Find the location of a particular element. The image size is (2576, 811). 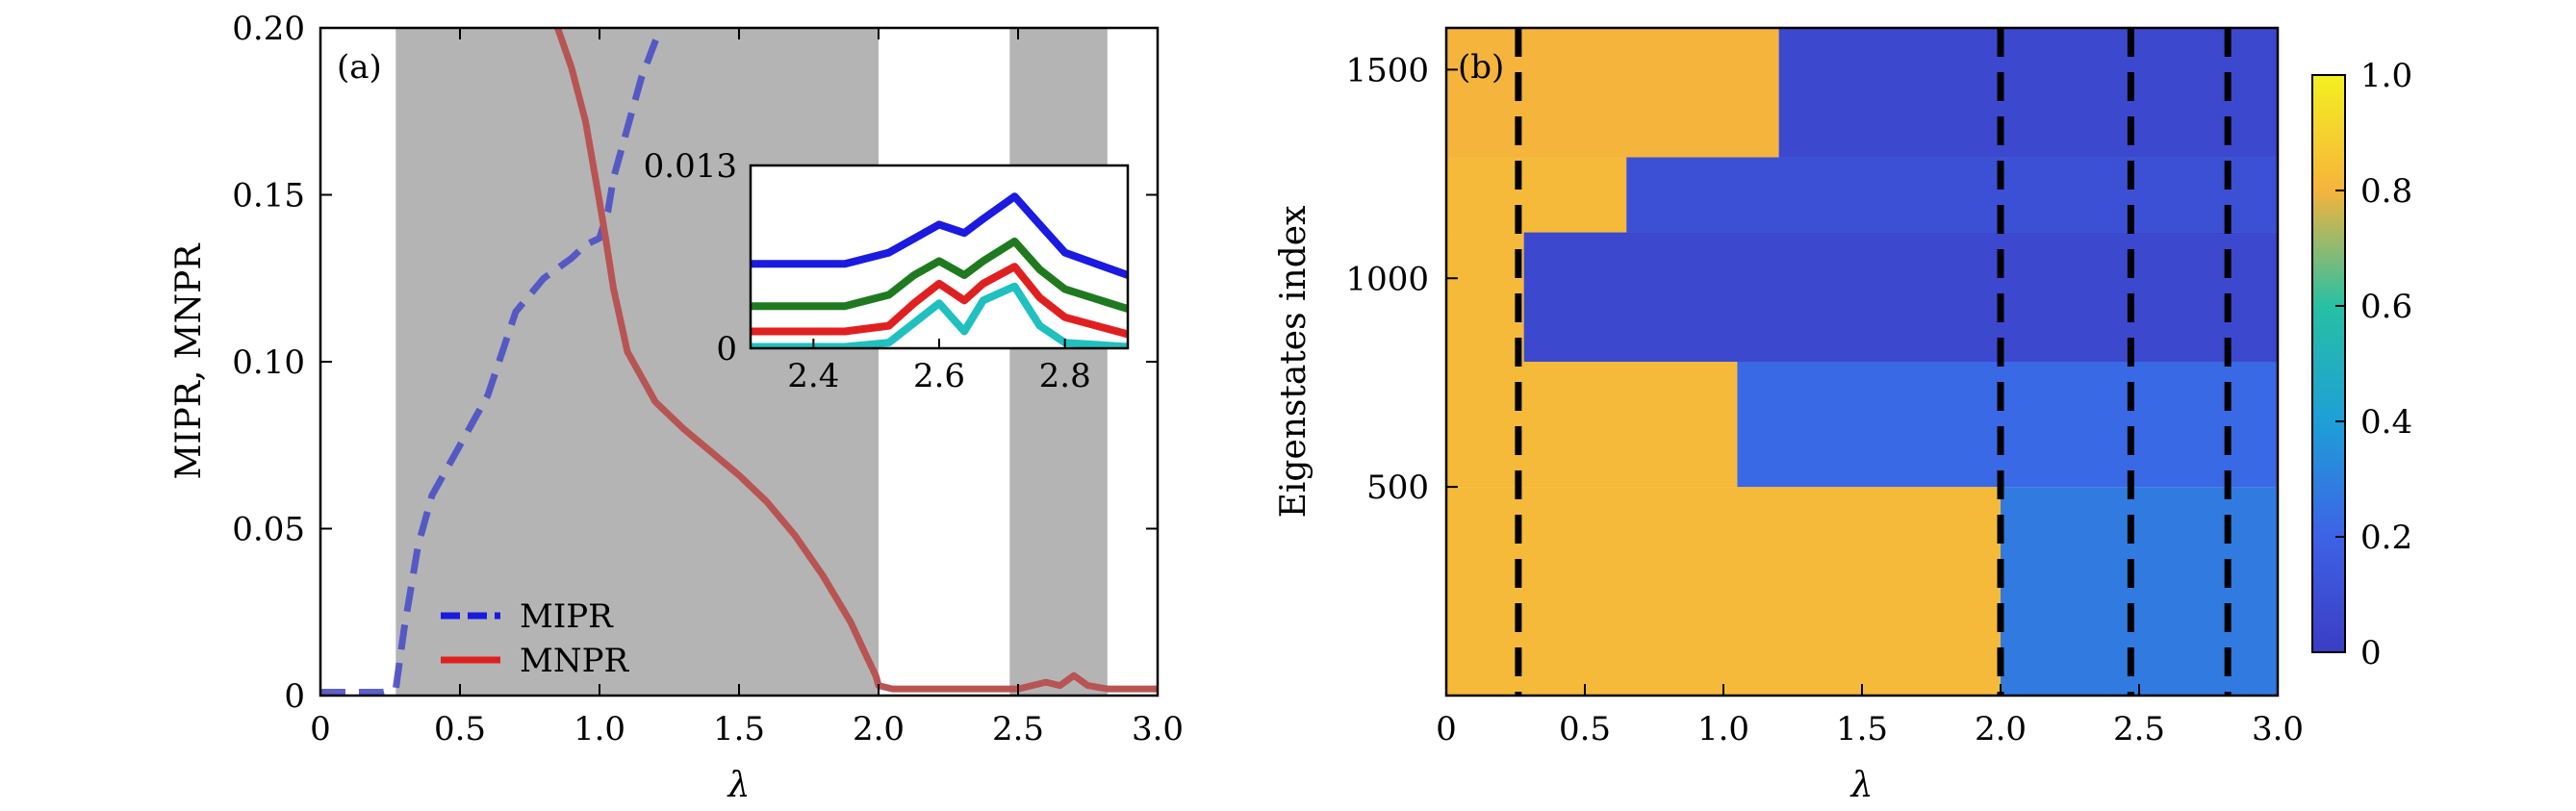

b-y-tick-label: 1500 is located at coordinates (1387, 70).